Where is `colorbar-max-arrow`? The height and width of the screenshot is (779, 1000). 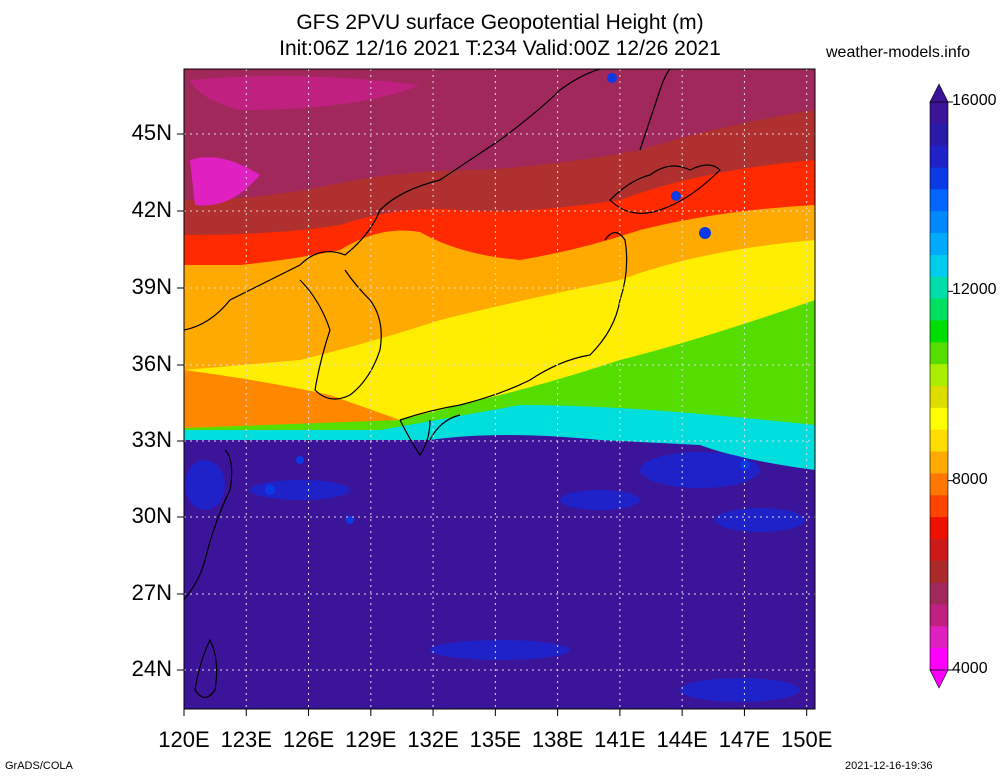 colorbar-max-arrow is located at coordinates (939, 93).